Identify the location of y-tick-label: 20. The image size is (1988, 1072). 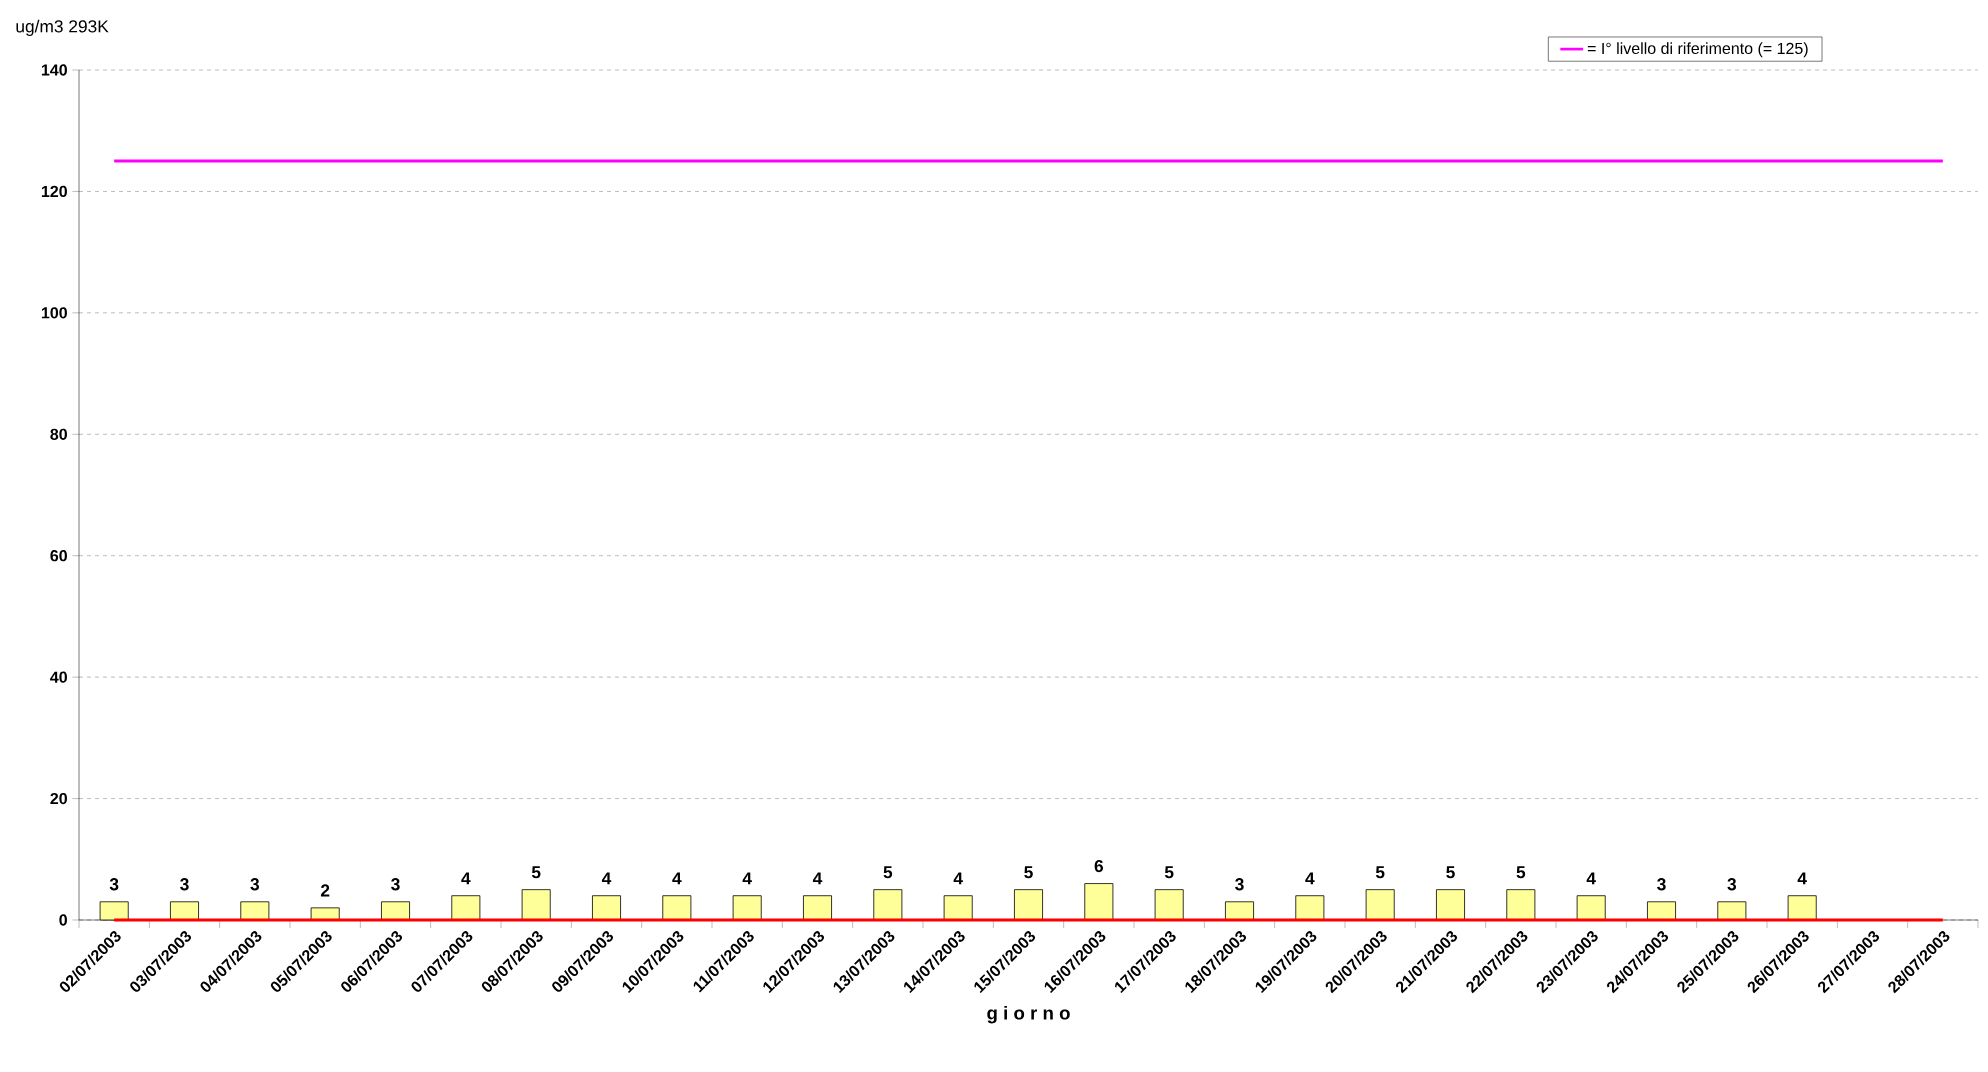
(58, 798).